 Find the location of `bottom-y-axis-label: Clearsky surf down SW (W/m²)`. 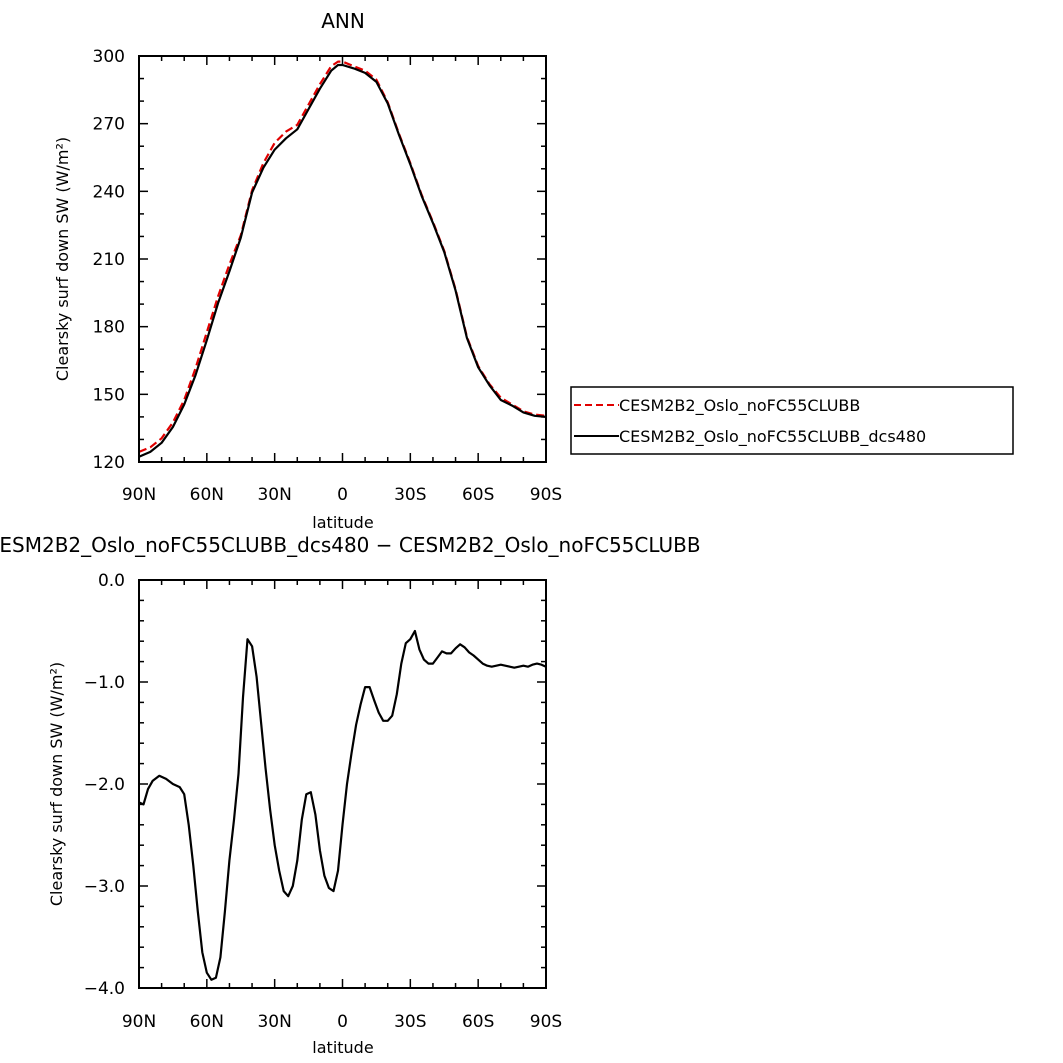

bottom-y-axis-label: Clearsky surf down SW (W/m²) is located at coordinates (56, 784).